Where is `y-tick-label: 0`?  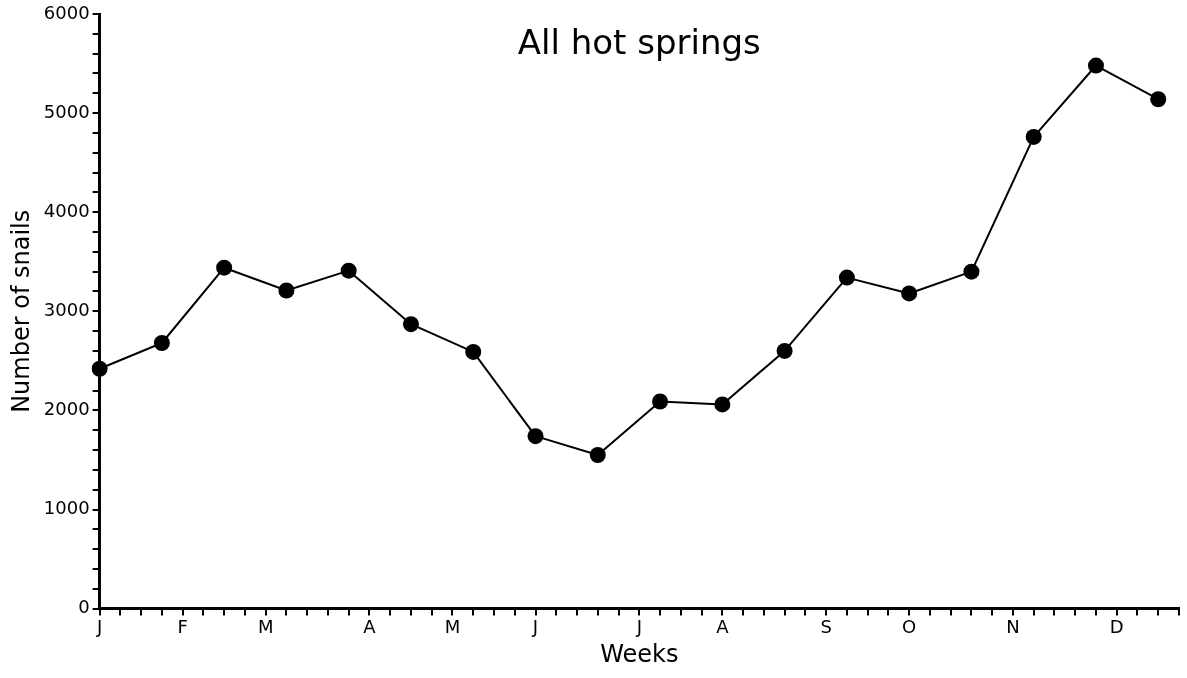 y-tick-label: 0 is located at coordinates (84, 607).